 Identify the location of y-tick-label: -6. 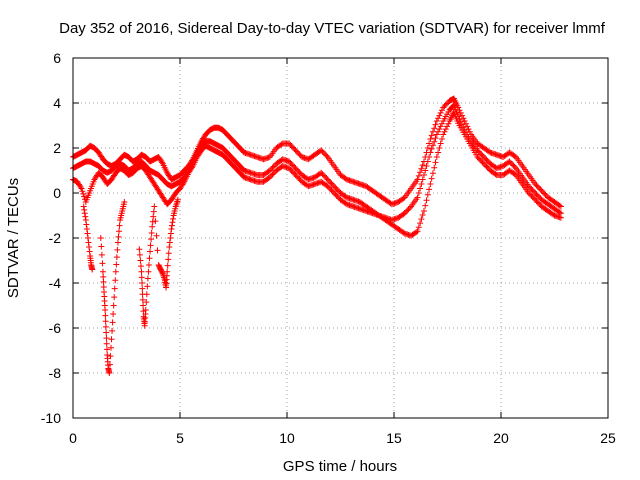
(55, 328).